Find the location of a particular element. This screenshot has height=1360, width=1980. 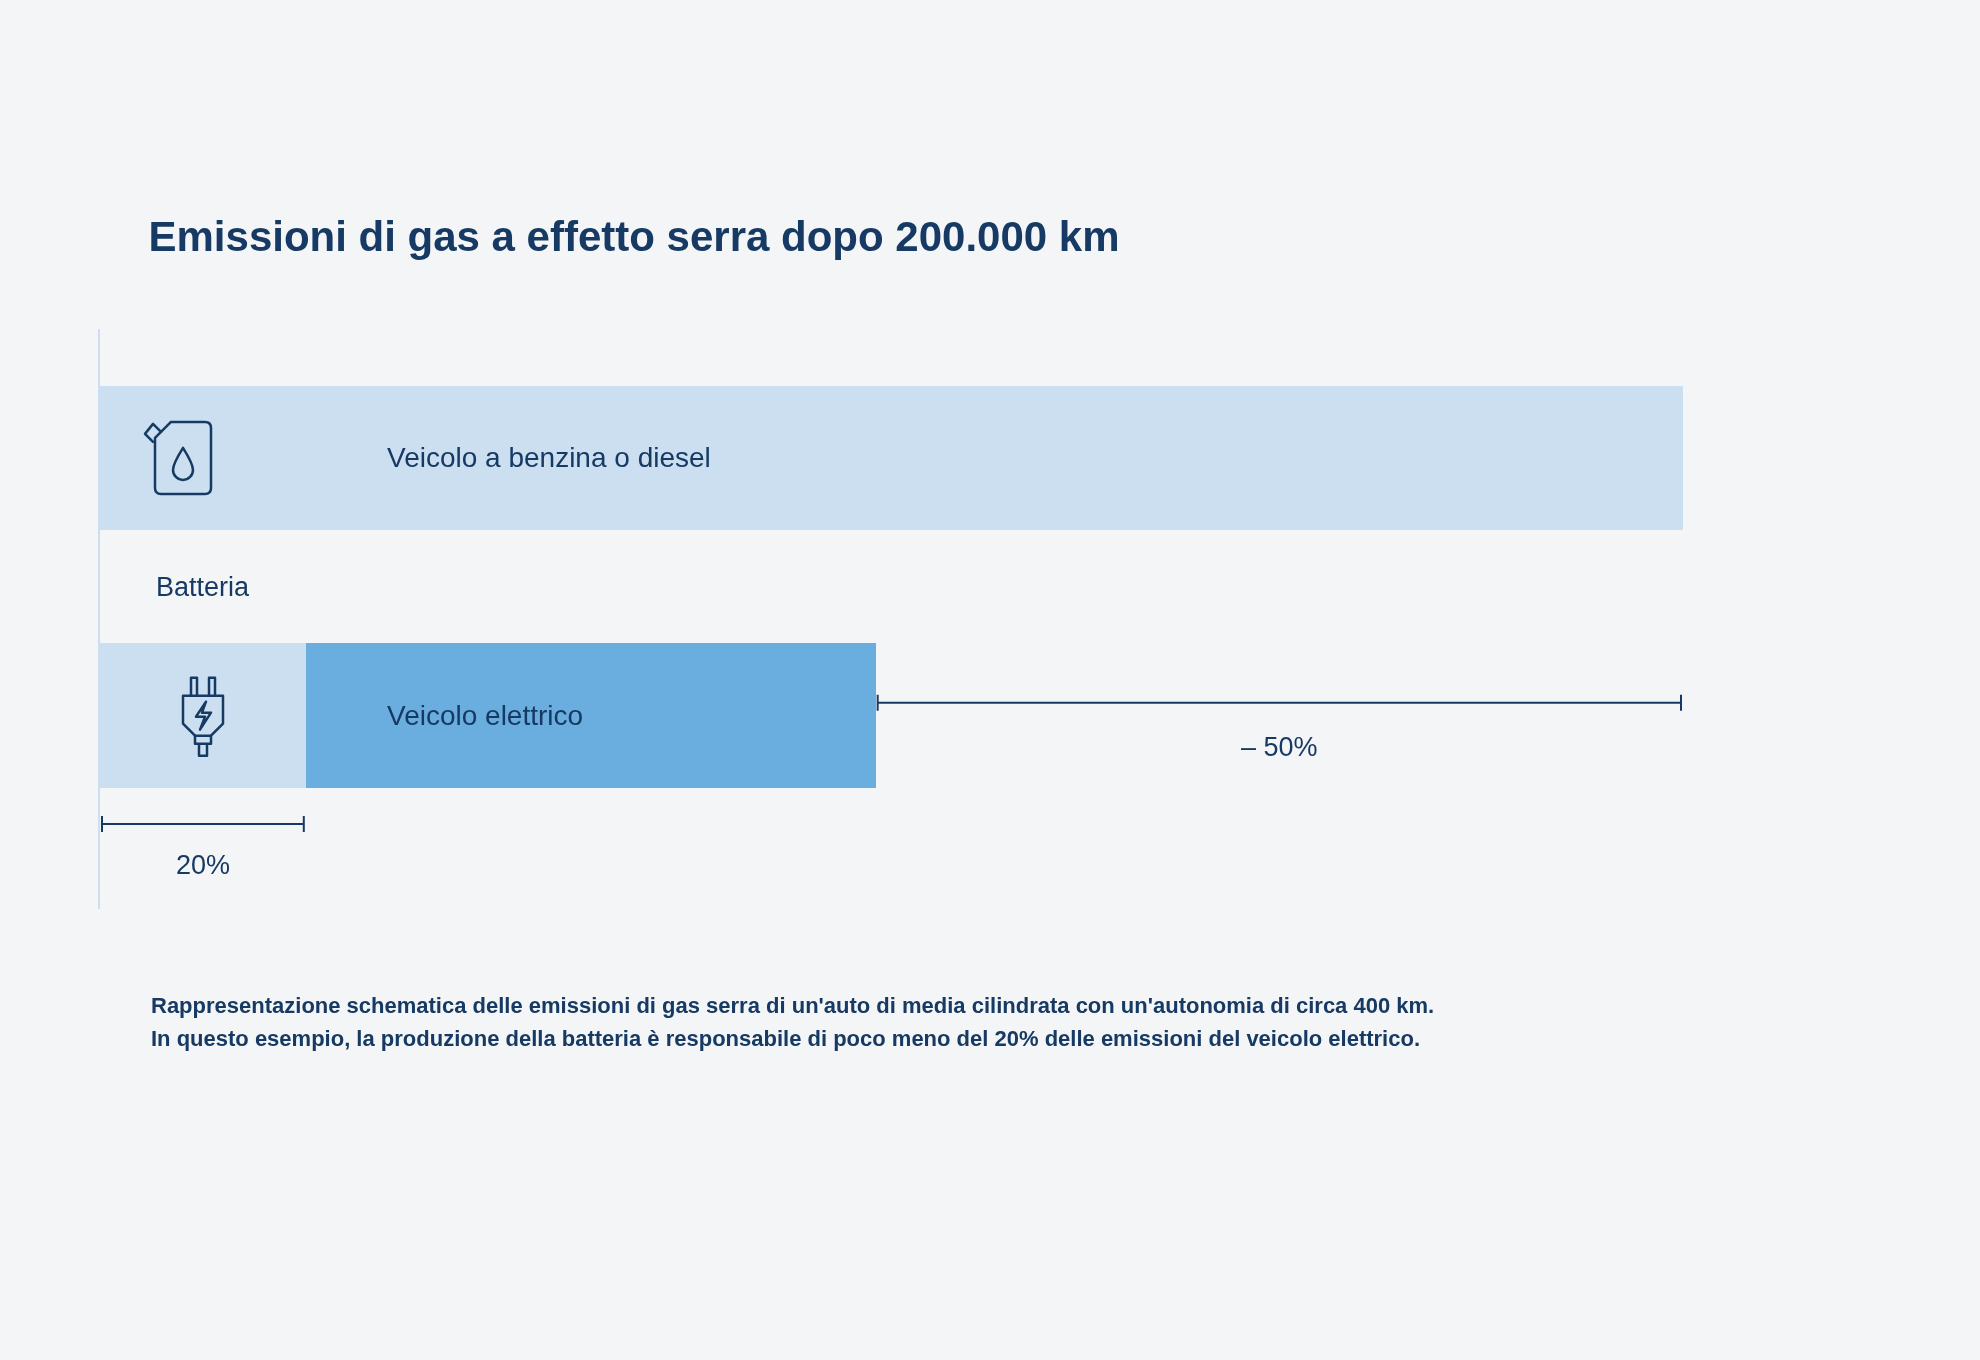

y-tick-label: Veicolo elettrico is located at coordinates (485, 715).